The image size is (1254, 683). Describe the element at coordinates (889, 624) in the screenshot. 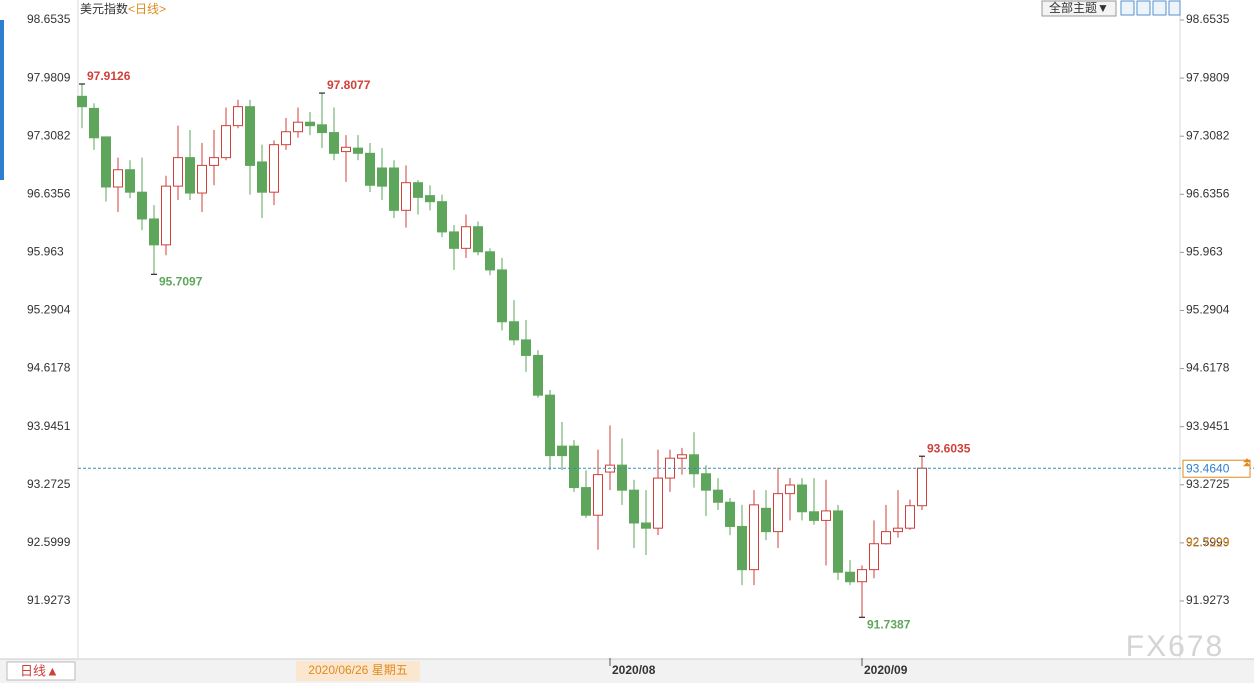

I see `low-label: 91.7387` at that location.